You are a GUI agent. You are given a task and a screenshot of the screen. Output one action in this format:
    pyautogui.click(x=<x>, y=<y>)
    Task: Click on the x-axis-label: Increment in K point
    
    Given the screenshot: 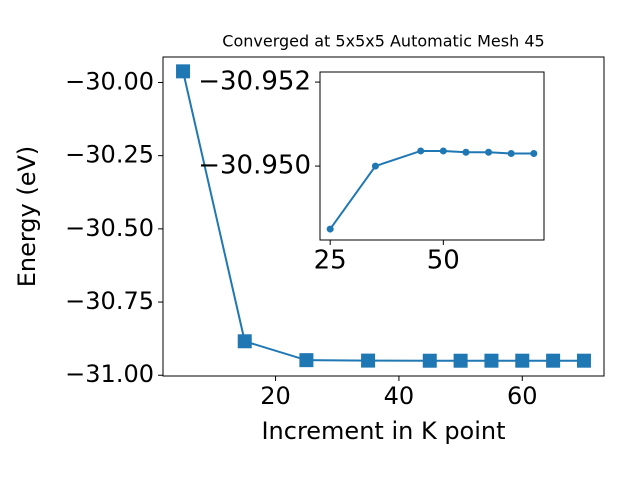 What is the action you would take?
    pyautogui.click(x=383, y=431)
    